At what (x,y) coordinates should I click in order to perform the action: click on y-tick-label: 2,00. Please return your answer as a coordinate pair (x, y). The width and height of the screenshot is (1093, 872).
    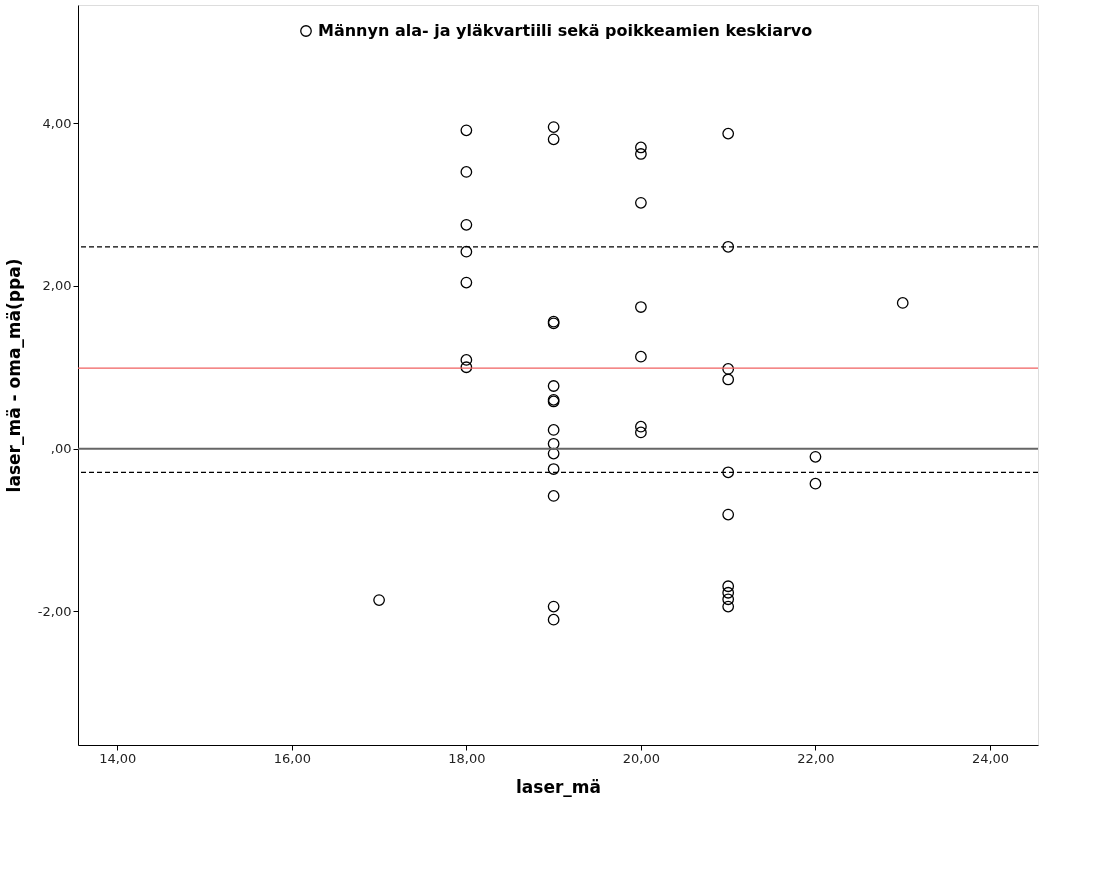
    Looking at the image, I should click on (57, 286).